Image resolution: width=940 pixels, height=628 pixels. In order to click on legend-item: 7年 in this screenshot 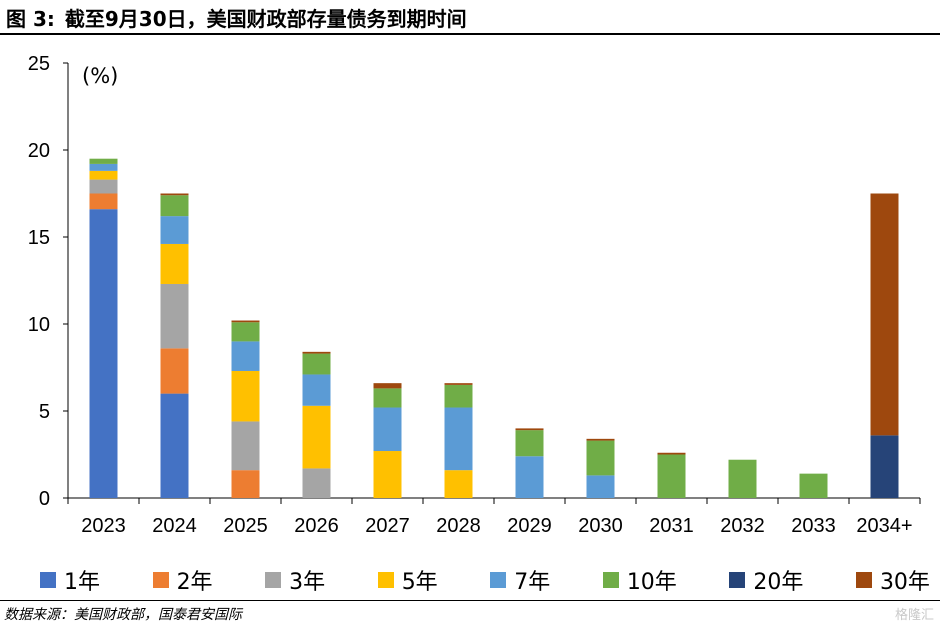, I will do `click(520, 580)`.